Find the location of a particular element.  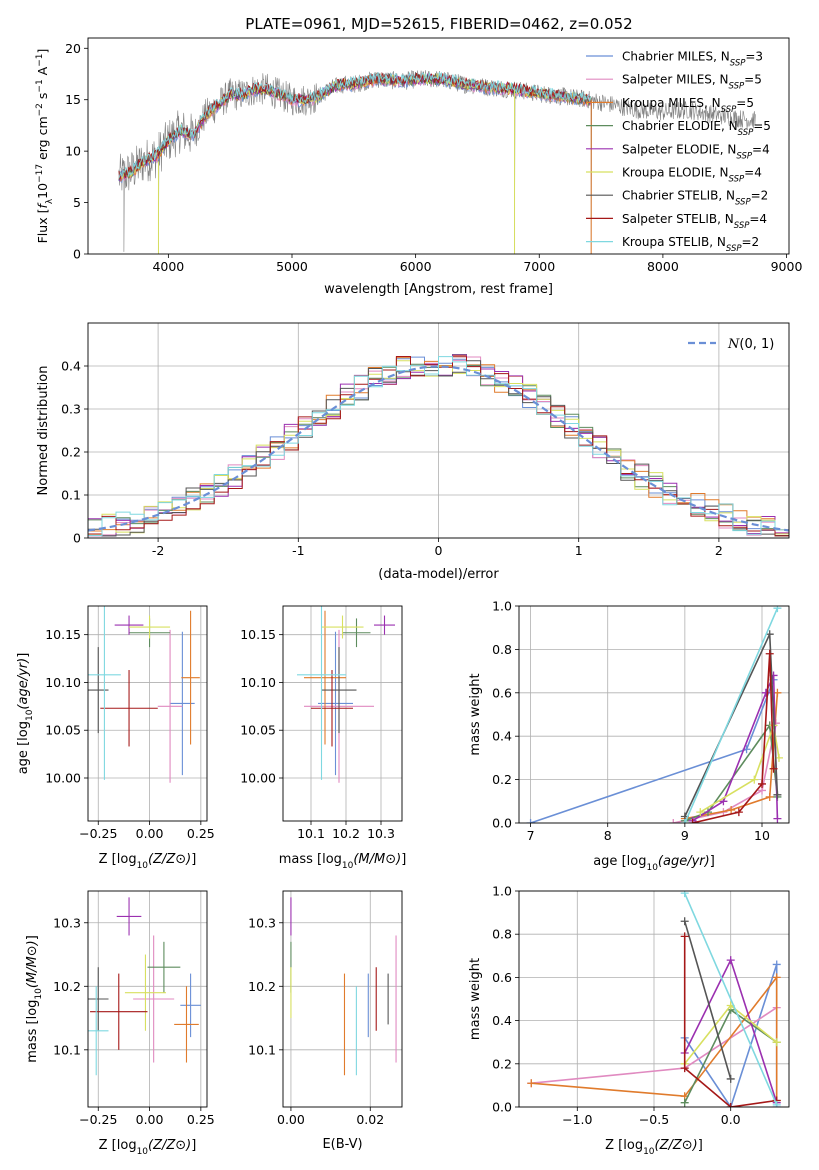

y-tick-label: 0.8 is located at coordinates (502, 934).